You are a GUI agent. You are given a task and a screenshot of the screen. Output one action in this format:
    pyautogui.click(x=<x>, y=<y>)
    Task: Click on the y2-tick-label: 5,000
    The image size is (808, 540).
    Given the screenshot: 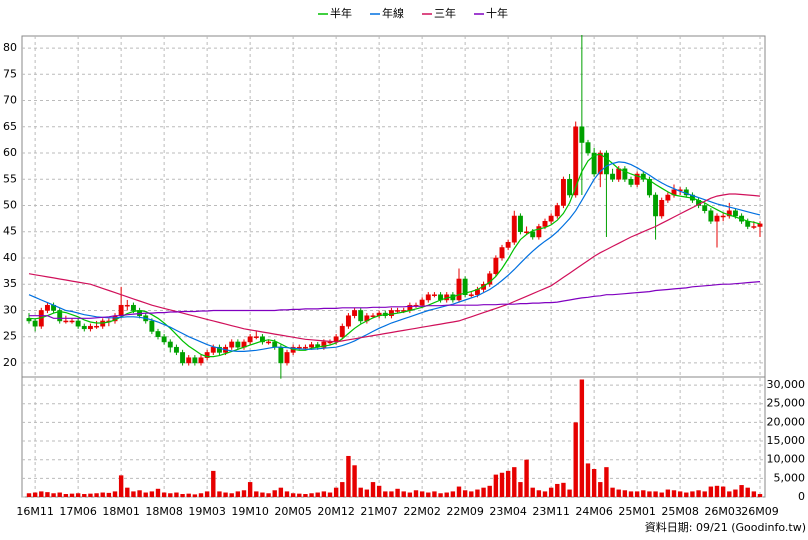 What is the action you would take?
    pyautogui.click(x=790, y=477)
    